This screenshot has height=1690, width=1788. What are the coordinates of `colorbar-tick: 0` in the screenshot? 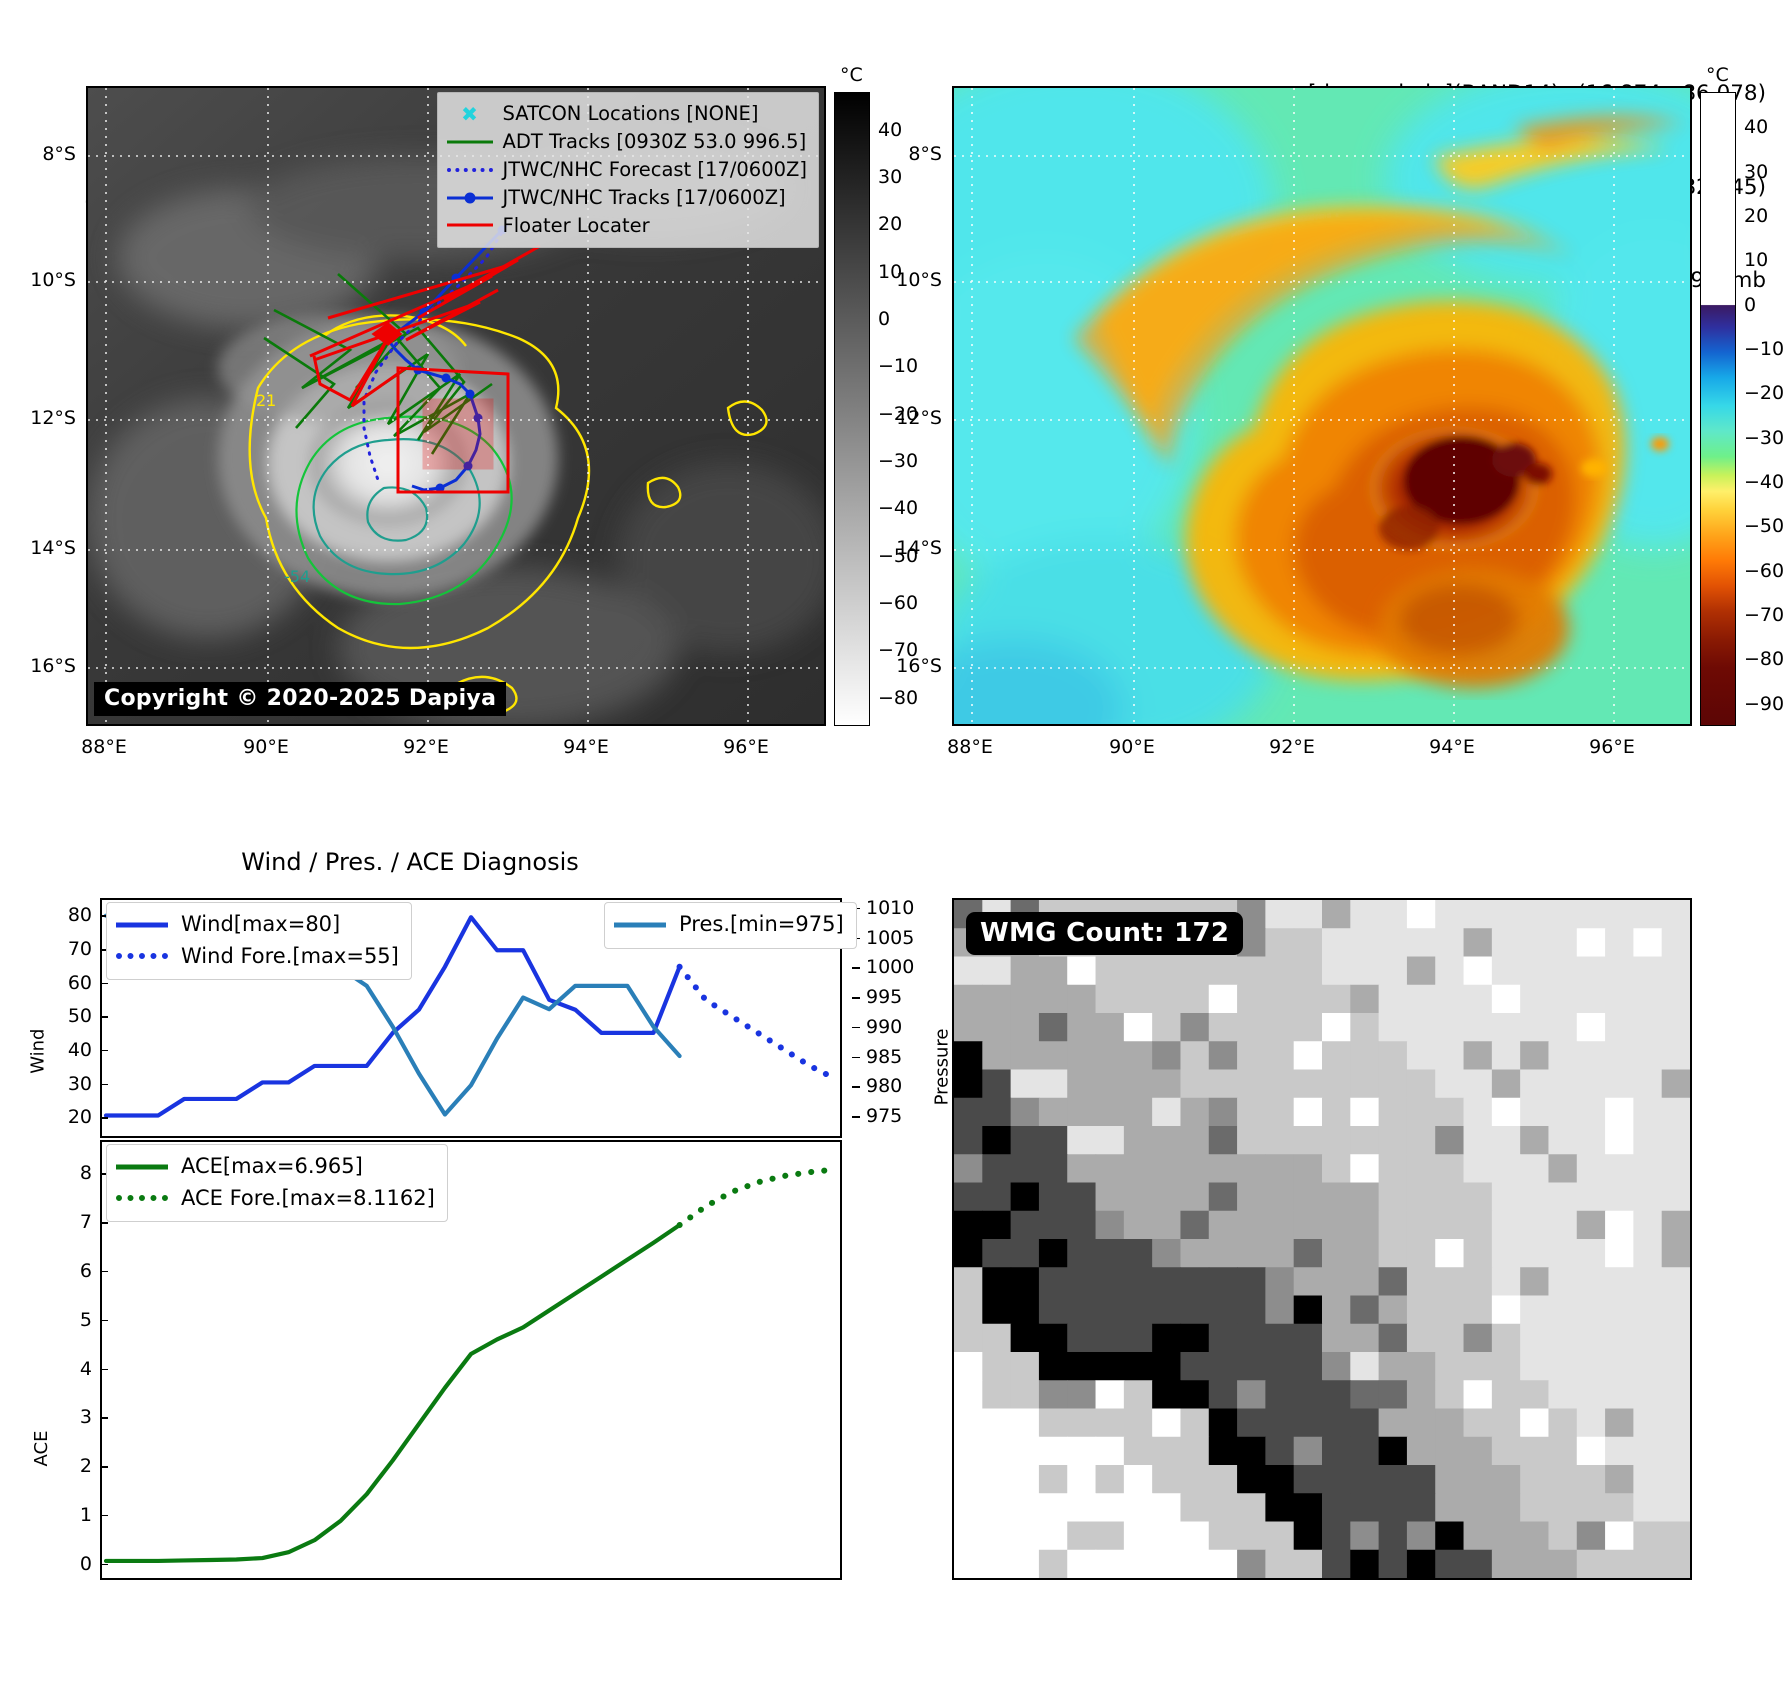 It's located at (1750, 304).